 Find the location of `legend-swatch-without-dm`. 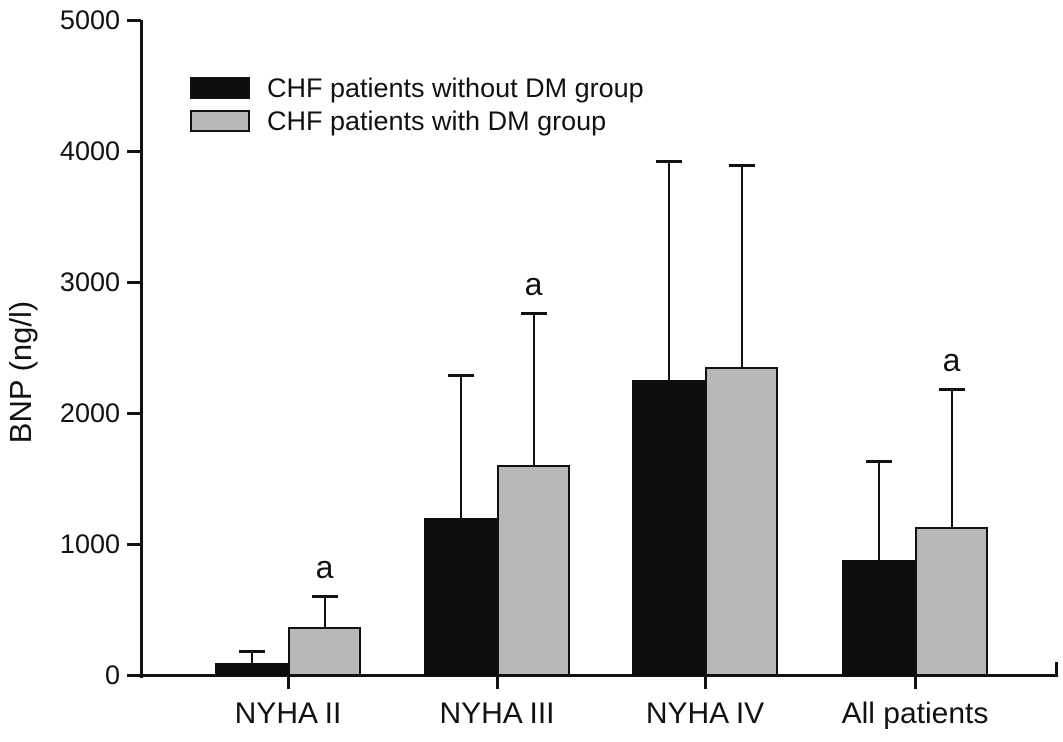

legend-swatch-without-dm is located at coordinates (220, 88).